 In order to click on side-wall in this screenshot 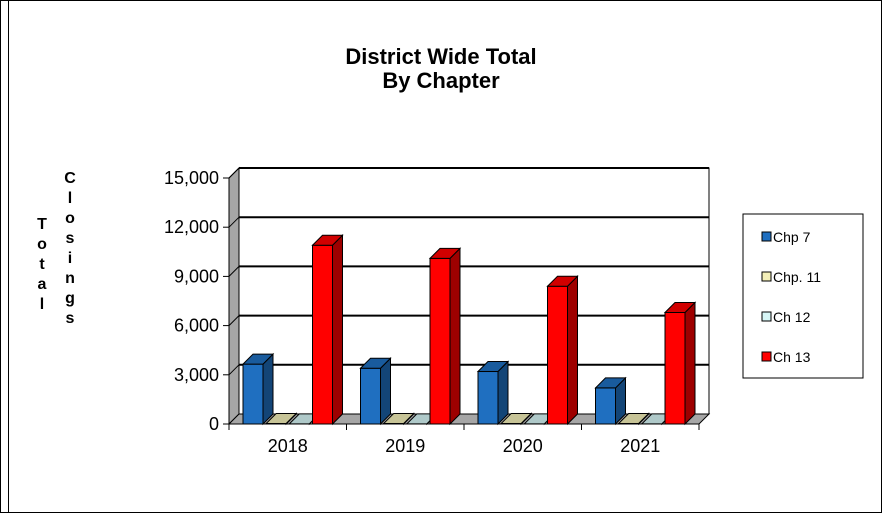, I will do `click(234, 296)`.